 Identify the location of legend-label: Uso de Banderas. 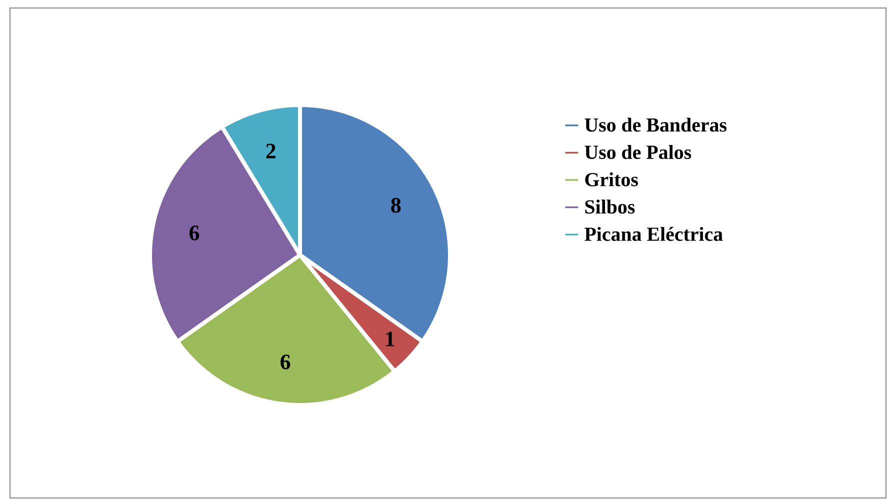
(655, 125).